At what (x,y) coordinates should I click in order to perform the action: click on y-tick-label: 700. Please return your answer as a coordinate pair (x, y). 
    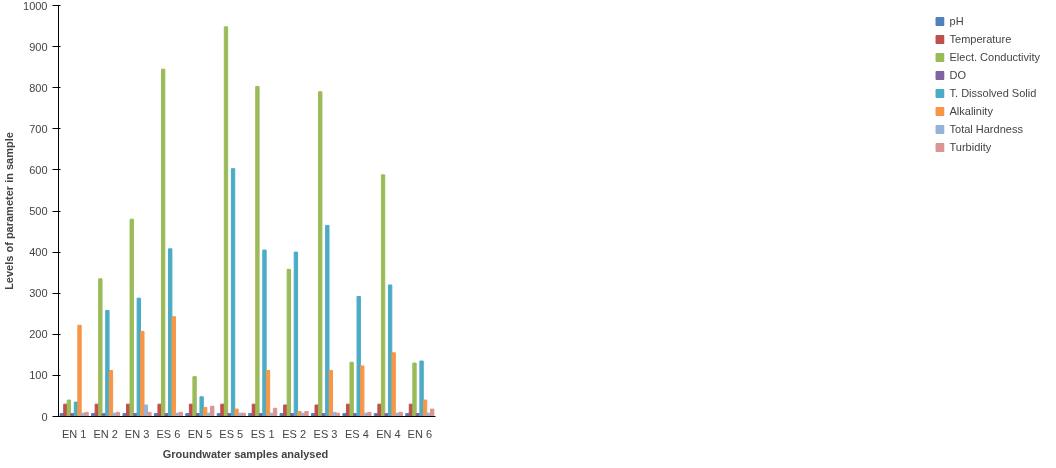
    Looking at the image, I should click on (38, 128).